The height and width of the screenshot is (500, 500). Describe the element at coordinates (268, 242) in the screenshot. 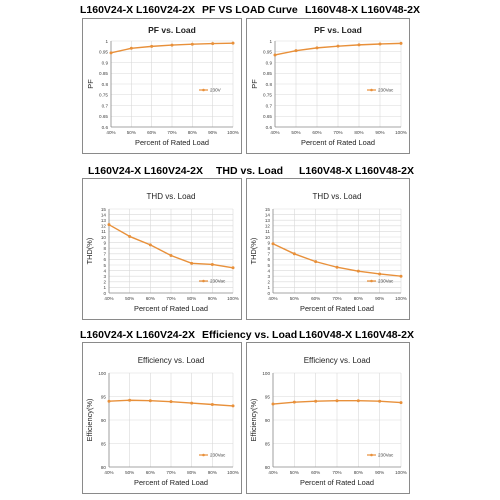

I see `y-tick-label: 9` at that location.